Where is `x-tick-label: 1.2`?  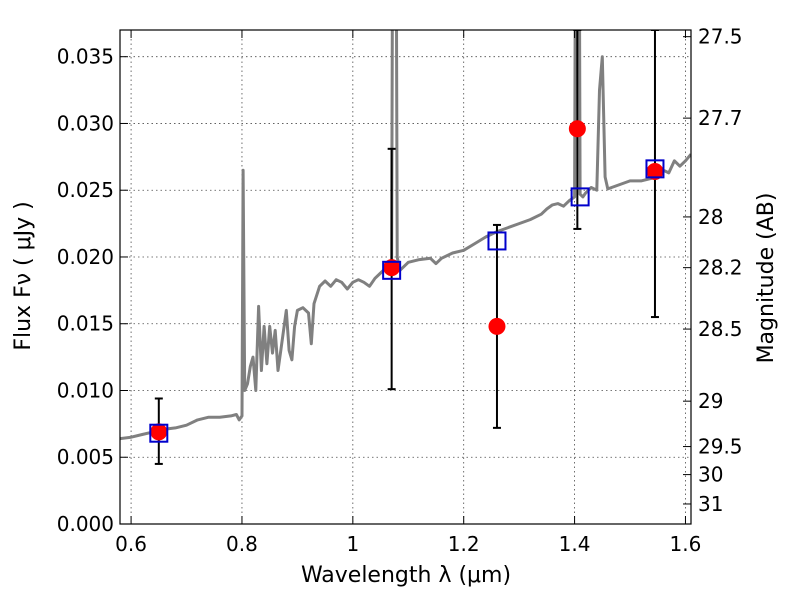 x-tick-label: 1.2 is located at coordinates (464, 544).